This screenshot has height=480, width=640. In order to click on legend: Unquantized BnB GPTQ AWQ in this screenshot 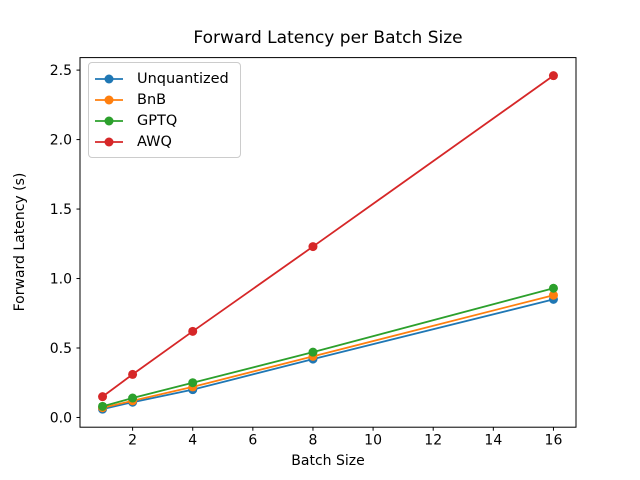, I will do `click(164, 110)`.